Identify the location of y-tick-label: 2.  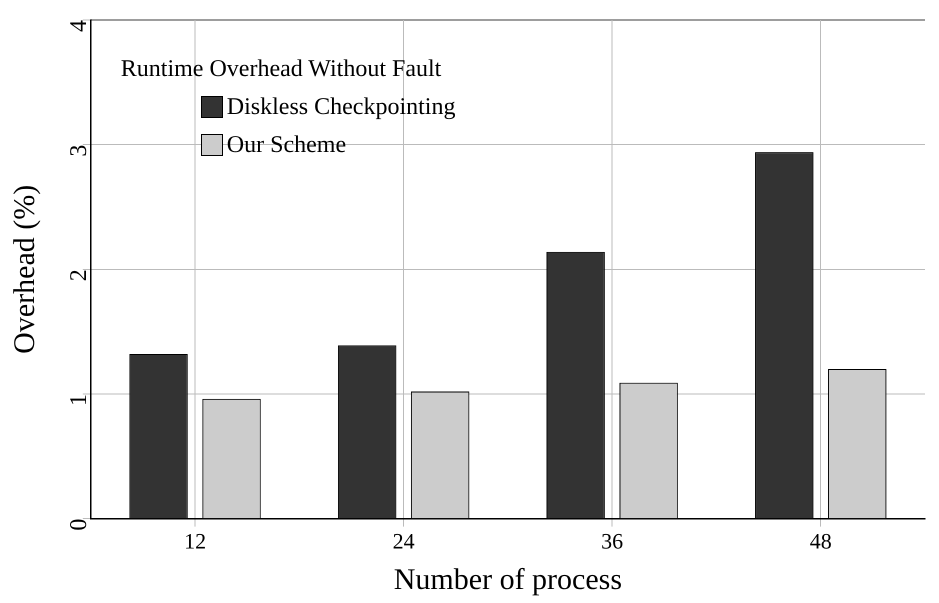
(79, 275).